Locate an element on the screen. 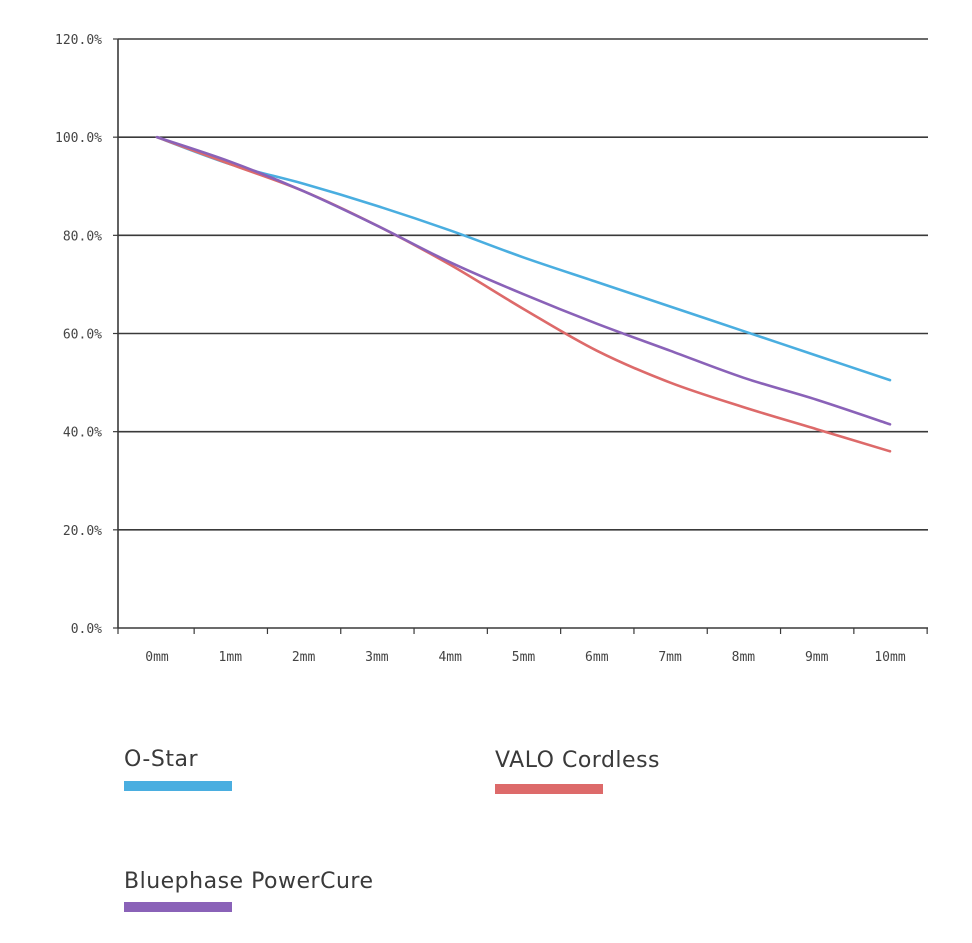 Image resolution: width=972 pixels, height=943 pixels. x-tick-label: 1mm is located at coordinates (231, 657).